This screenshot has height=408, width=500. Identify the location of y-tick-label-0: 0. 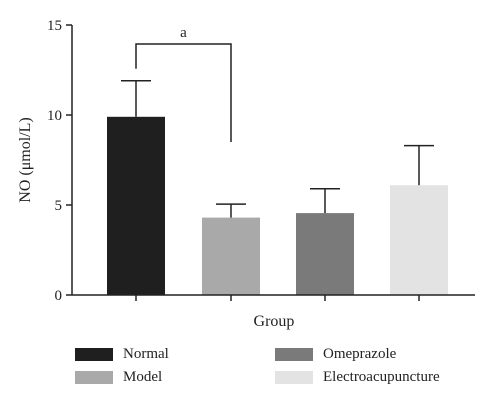
(59, 296).